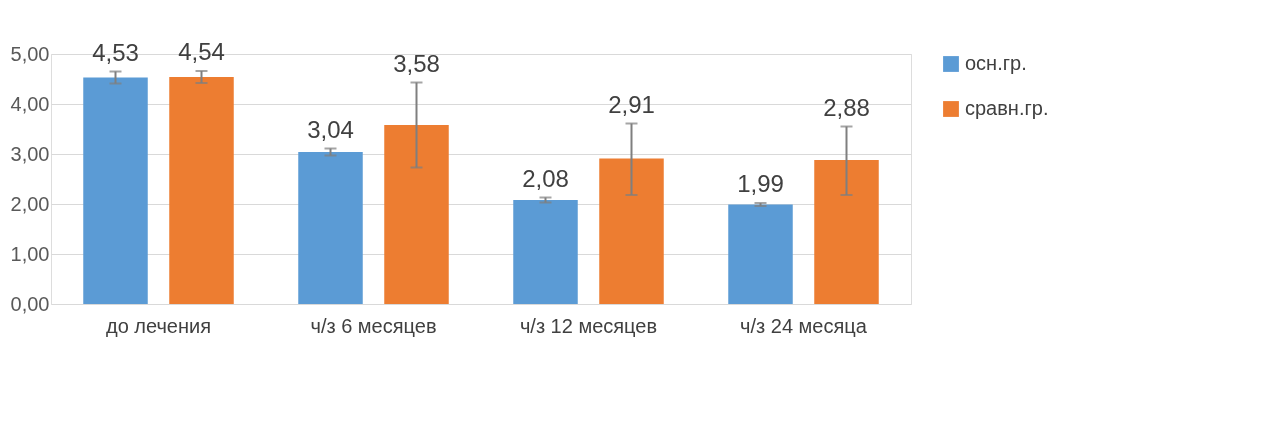 Image resolution: width=1265 pixels, height=444 pixels. What do you see at coordinates (30, 303) in the screenshot?
I see `y-tick-label: 0,00` at bounding box center [30, 303].